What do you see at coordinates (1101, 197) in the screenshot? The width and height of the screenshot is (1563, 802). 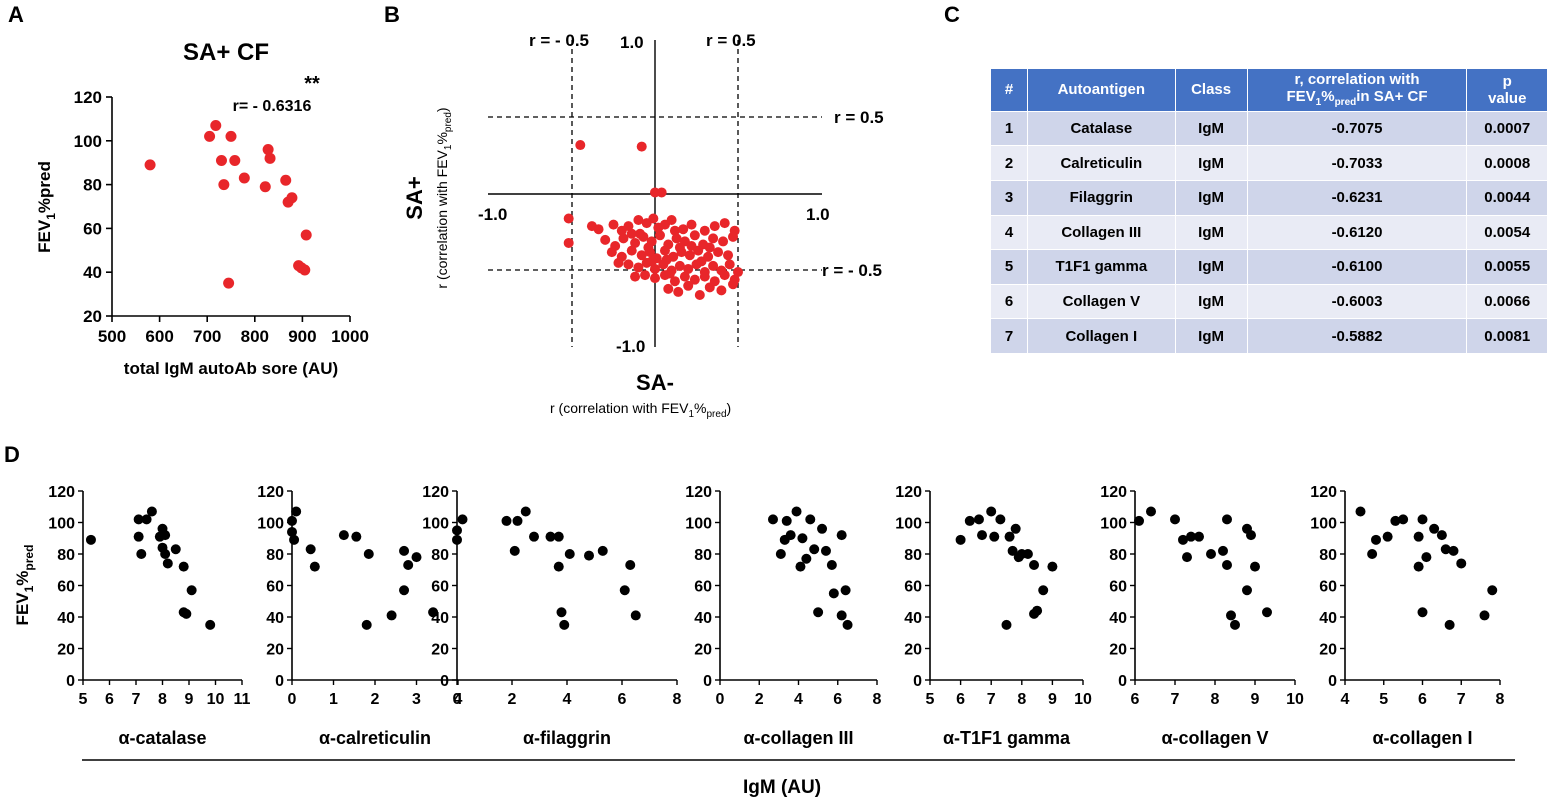 I see `cell-autoantigen: Filaggrin` at bounding box center [1101, 197].